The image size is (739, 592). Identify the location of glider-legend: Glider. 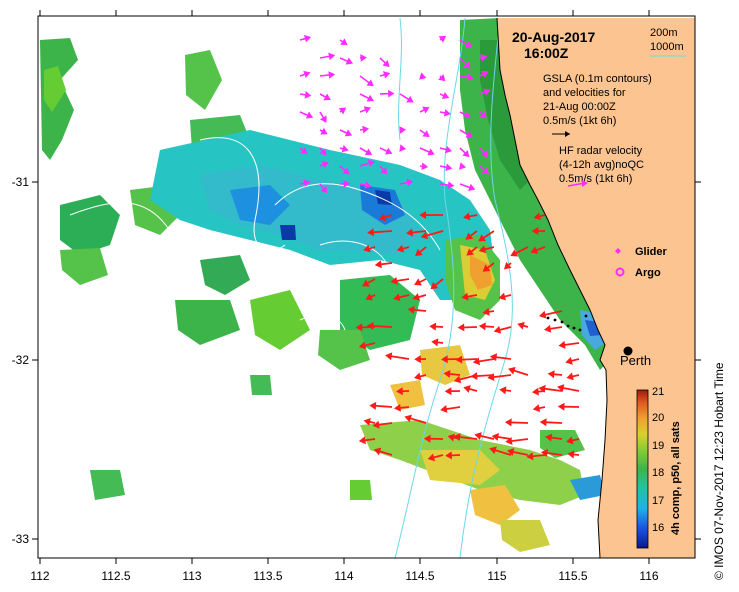
(641, 252).